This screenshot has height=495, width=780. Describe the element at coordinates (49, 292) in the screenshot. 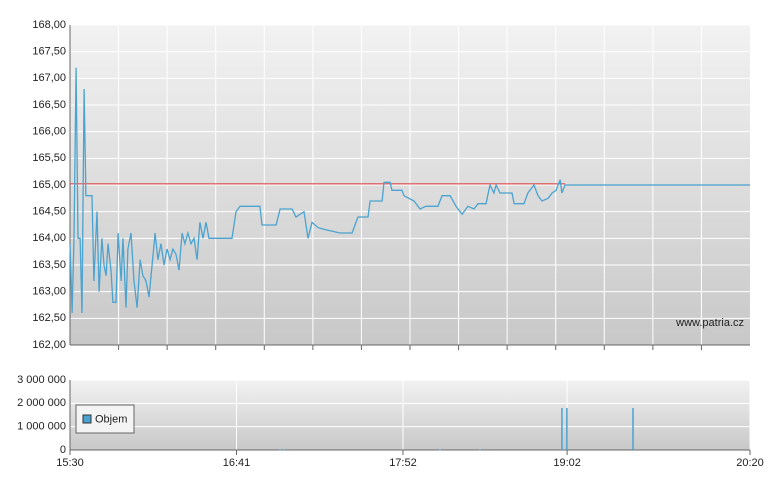

I see `y-tick-label: 163,00` at that location.